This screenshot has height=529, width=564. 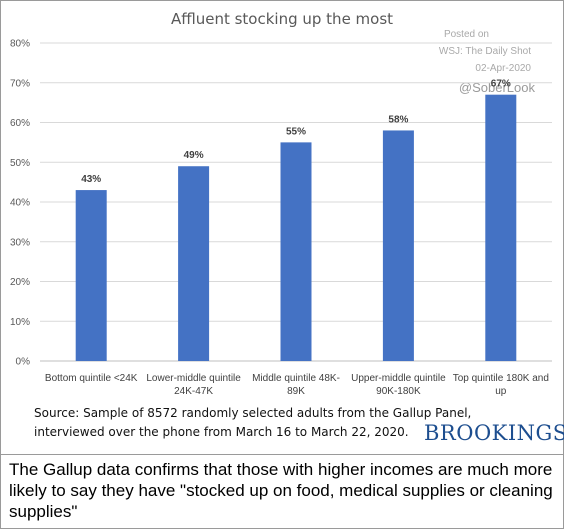 I want to click on y-tick-label: 60%, so click(x=20, y=123).